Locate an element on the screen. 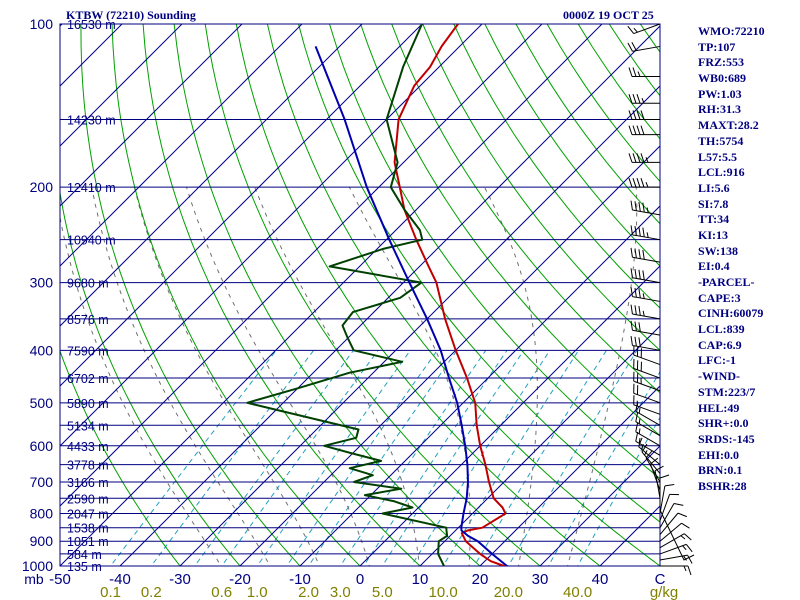 Image resolution: width=800 pixels, height=600 pixels. index-item: STM:223/7 is located at coordinates (727, 391).